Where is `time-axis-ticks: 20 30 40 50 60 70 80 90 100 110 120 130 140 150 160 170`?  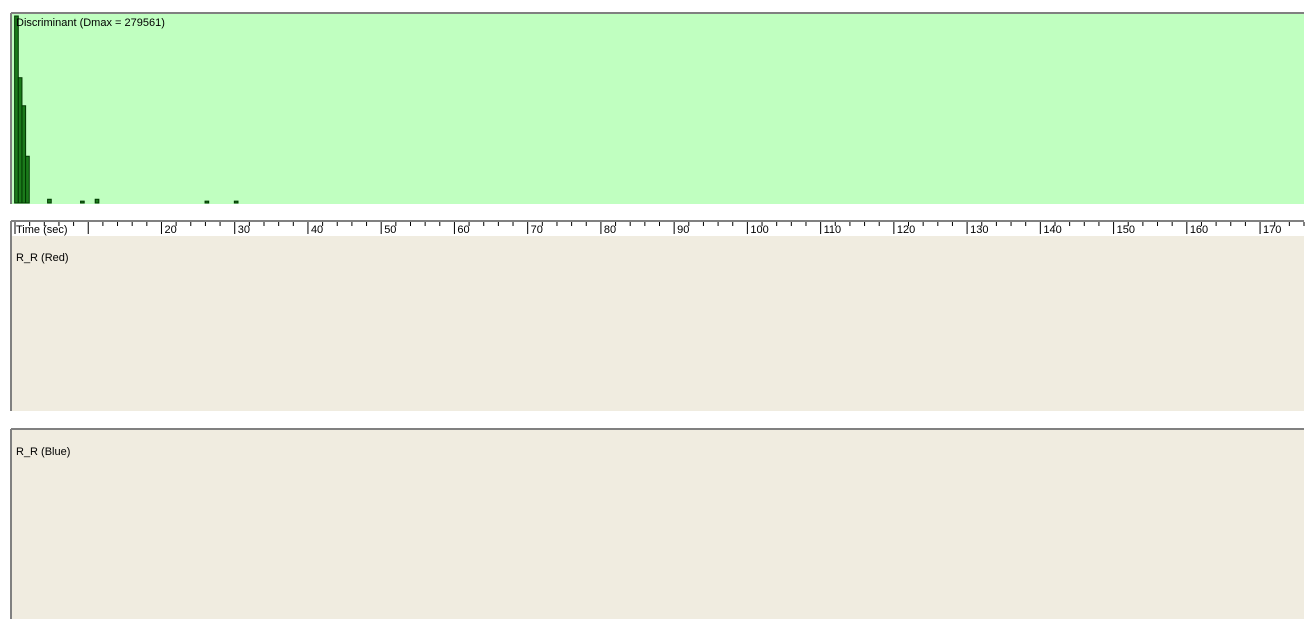
time-axis-ticks: 20 30 40 50 60 70 80 90 100 110 120 130 140 150 160 170 is located at coordinates (659, 229).